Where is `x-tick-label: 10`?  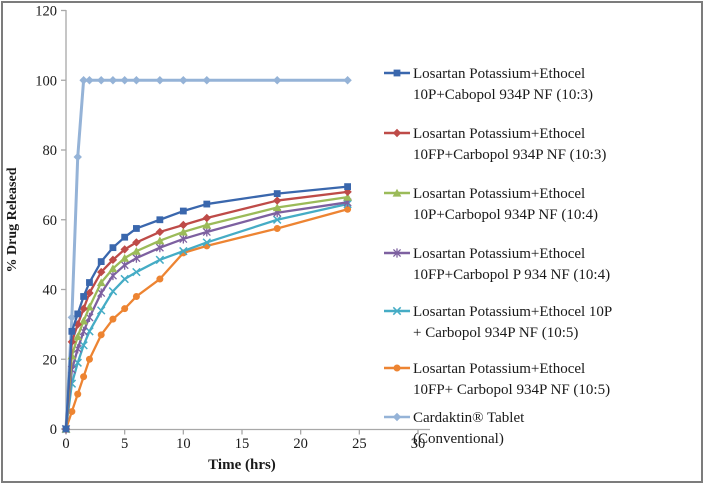 x-tick-label: 10 is located at coordinates (183, 444).